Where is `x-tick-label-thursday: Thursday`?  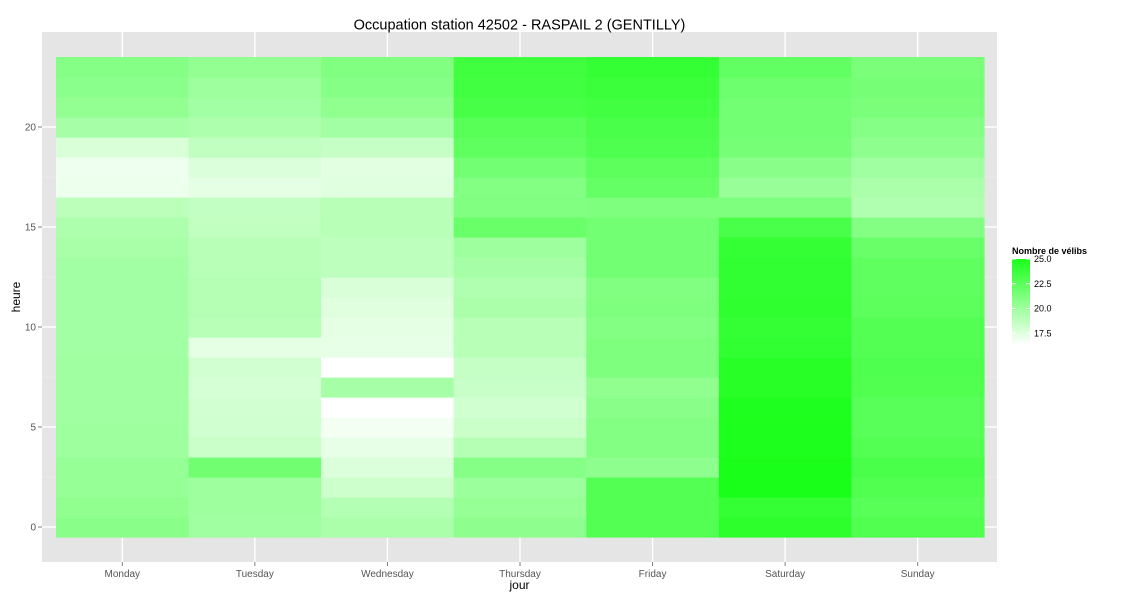
x-tick-label-thursday: Thursday is located at coordinates (520, 574).